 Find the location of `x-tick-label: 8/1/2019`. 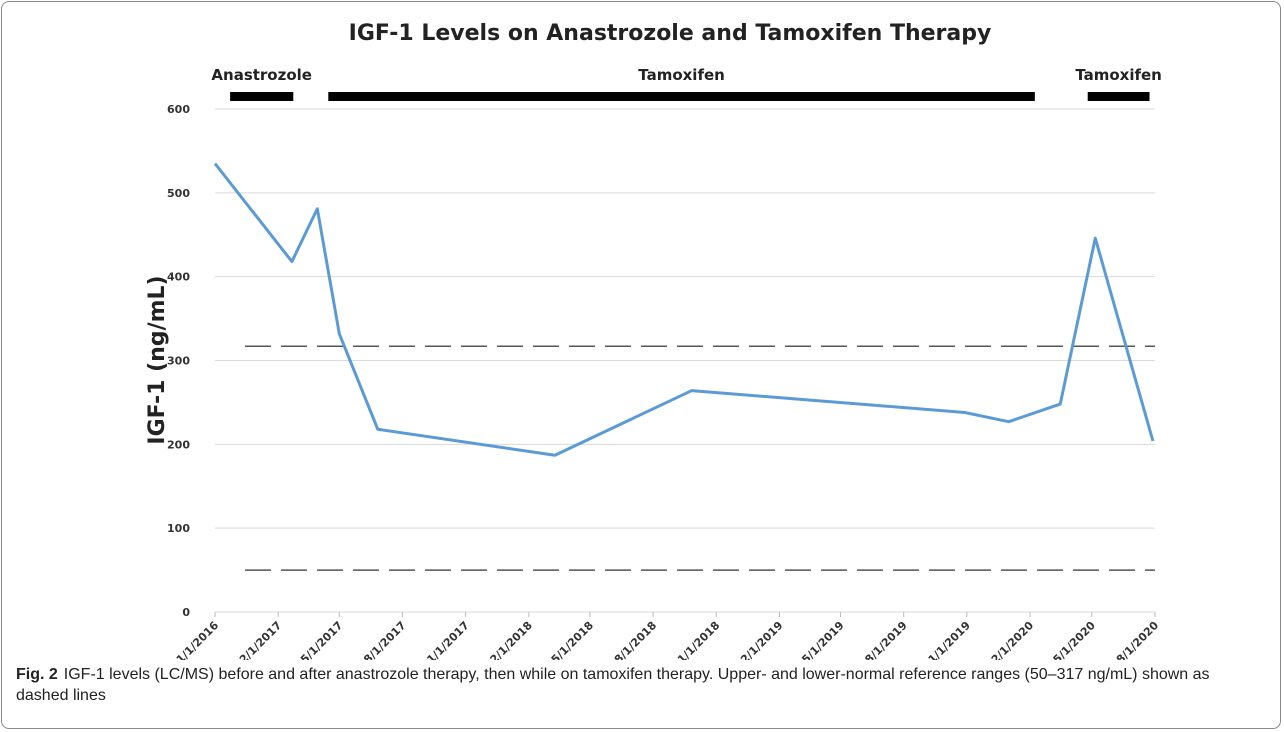

x-tick-label: 8/1/2019 is located at coordinates (885, 639).